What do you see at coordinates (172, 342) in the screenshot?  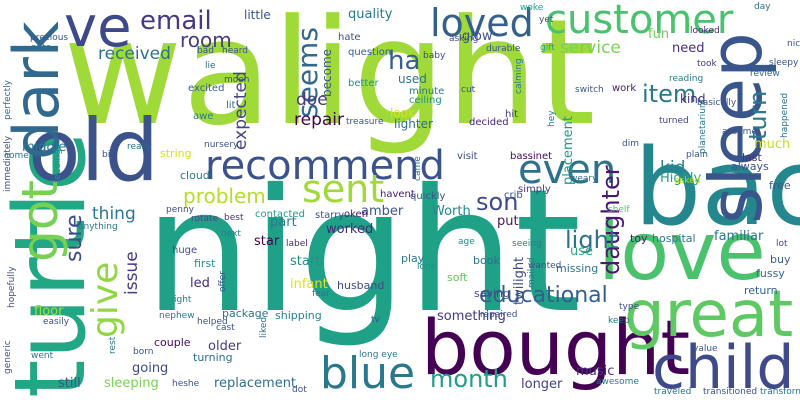 I see `word: couple` at bounding box center [172, 342].